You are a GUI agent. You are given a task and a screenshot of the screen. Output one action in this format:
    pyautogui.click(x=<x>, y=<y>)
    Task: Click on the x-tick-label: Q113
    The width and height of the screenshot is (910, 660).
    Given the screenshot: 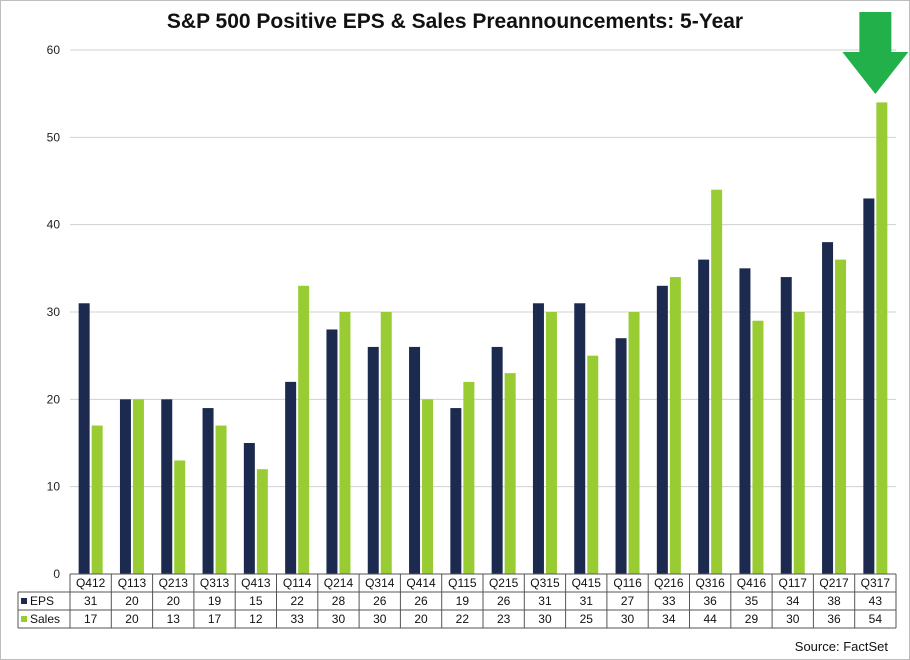 What is the action you would take?
    pyautogui.click(x=132, y=583)
    